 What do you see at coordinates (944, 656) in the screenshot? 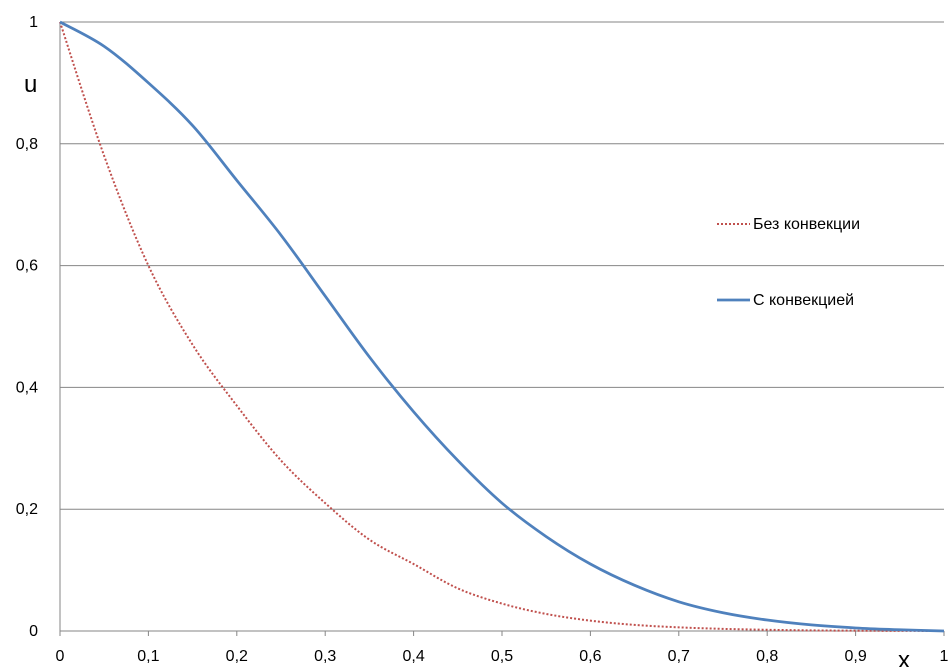
I see `x-tick-label: 1` at bounding box center [944, 656].